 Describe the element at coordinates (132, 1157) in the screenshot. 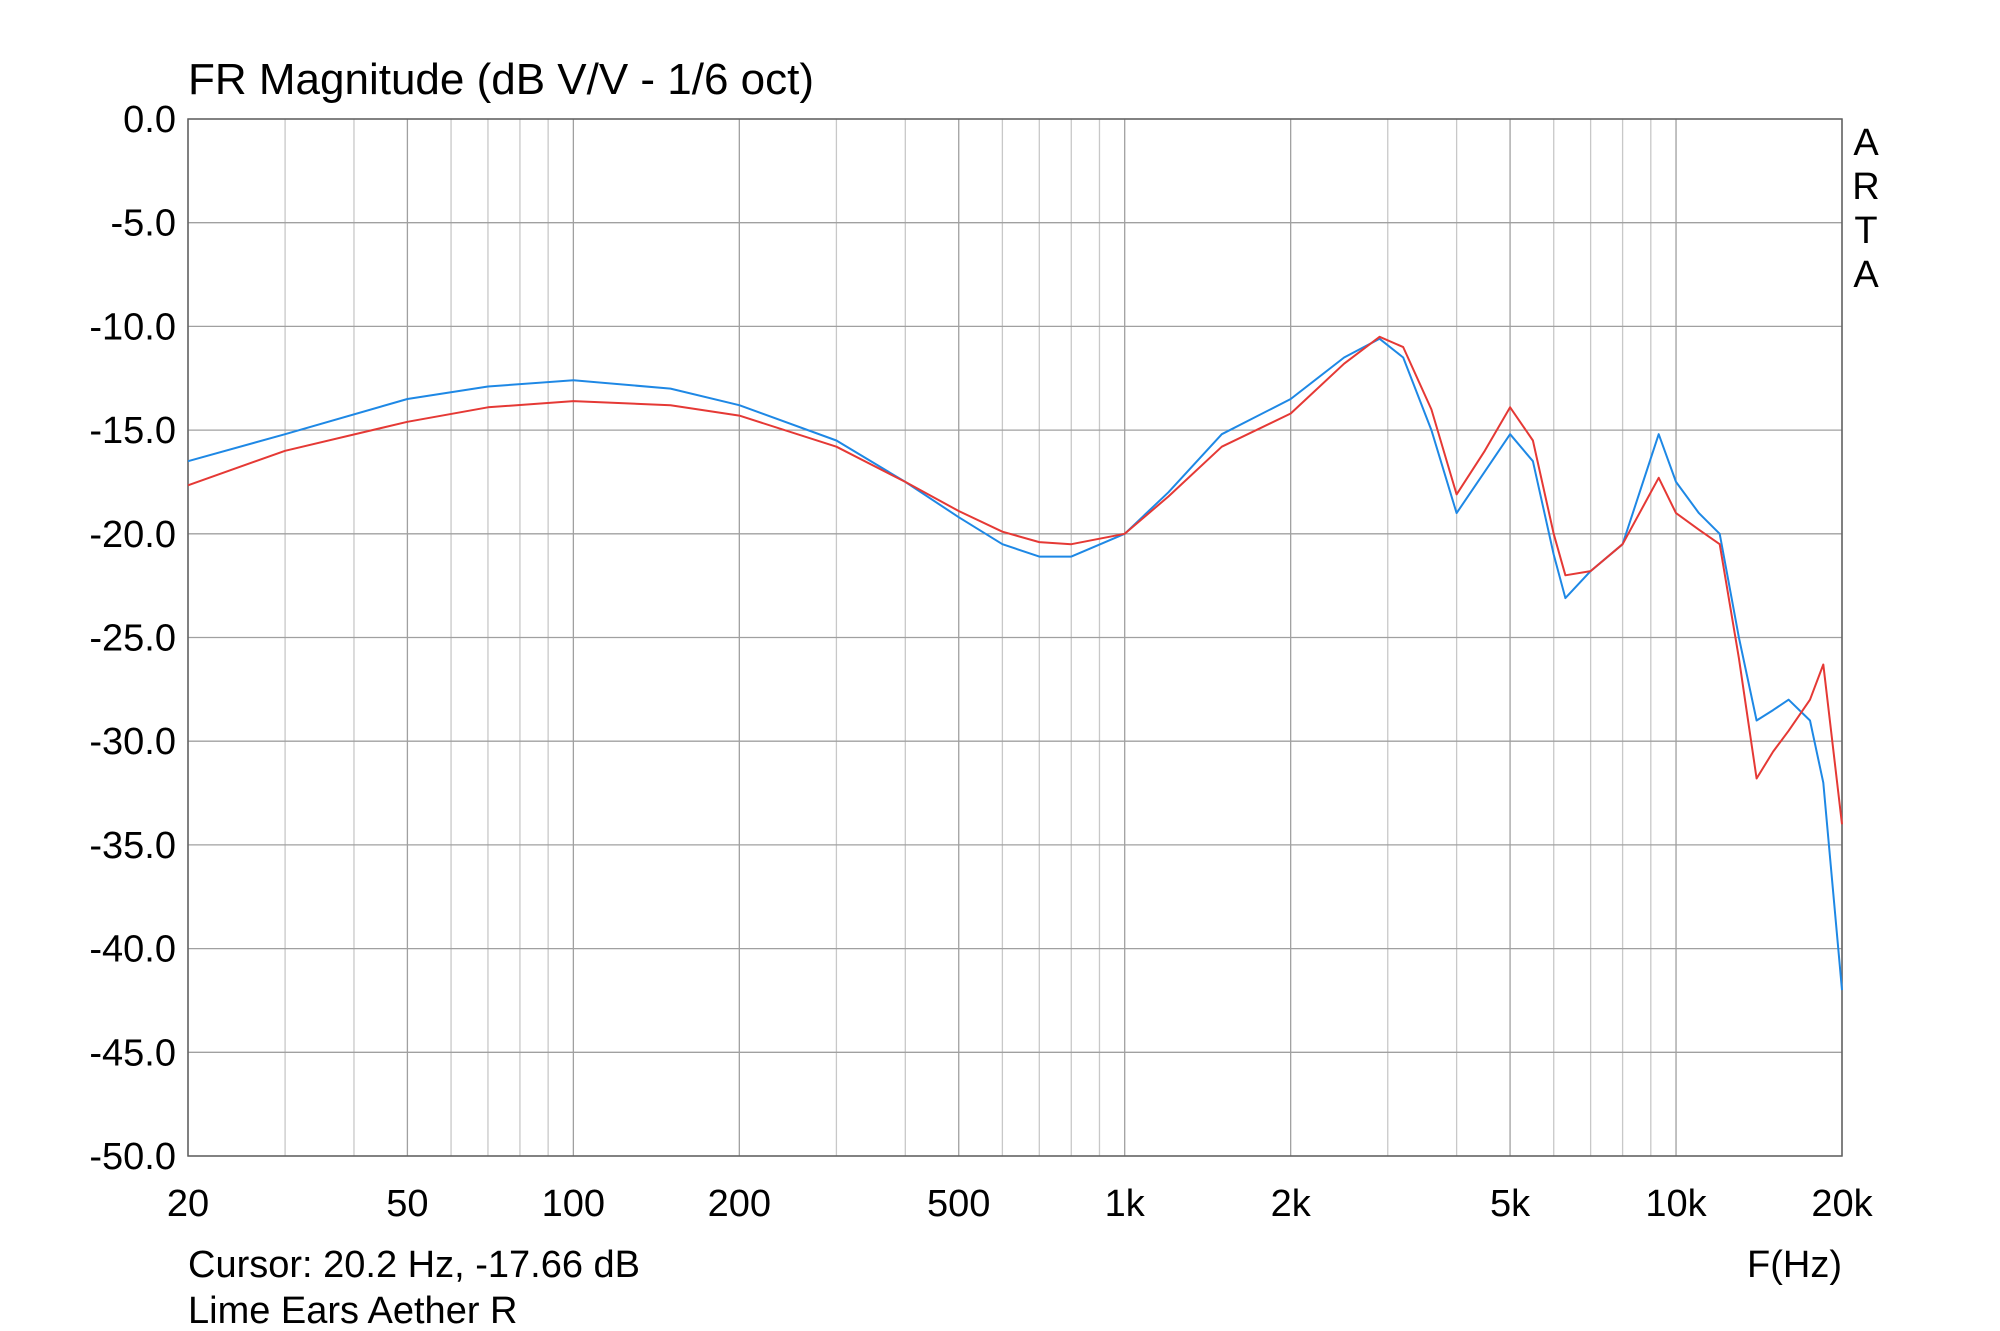

I see `y-tick-label: -50.0` at that location.